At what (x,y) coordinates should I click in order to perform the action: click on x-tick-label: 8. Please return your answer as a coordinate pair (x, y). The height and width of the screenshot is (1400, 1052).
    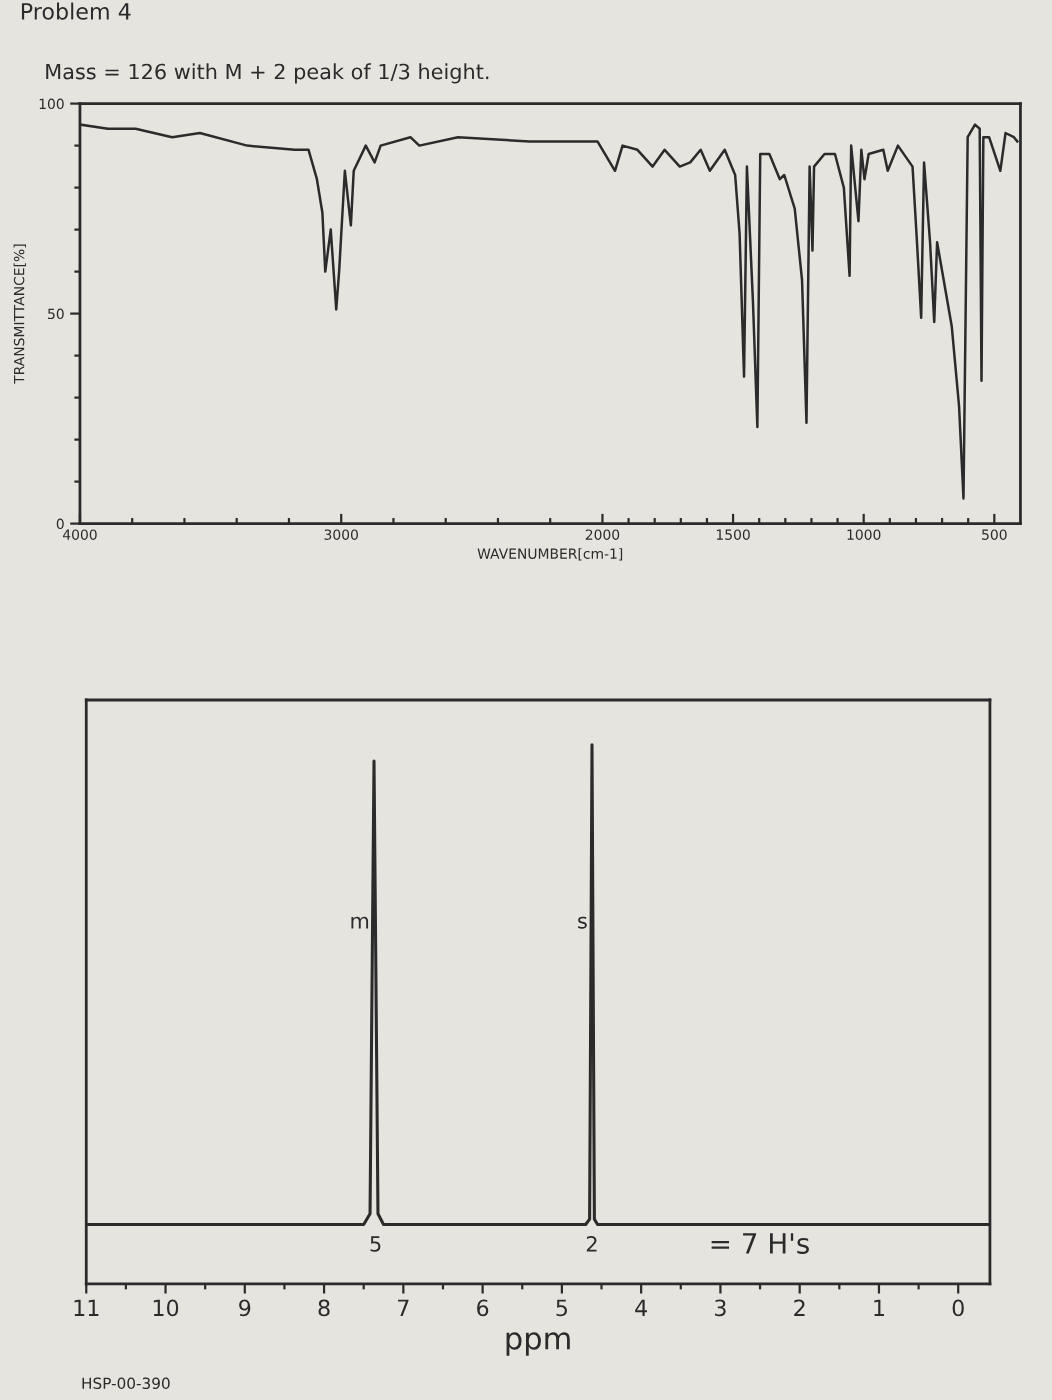
    Looking at the image, I should click on (324, 1308).